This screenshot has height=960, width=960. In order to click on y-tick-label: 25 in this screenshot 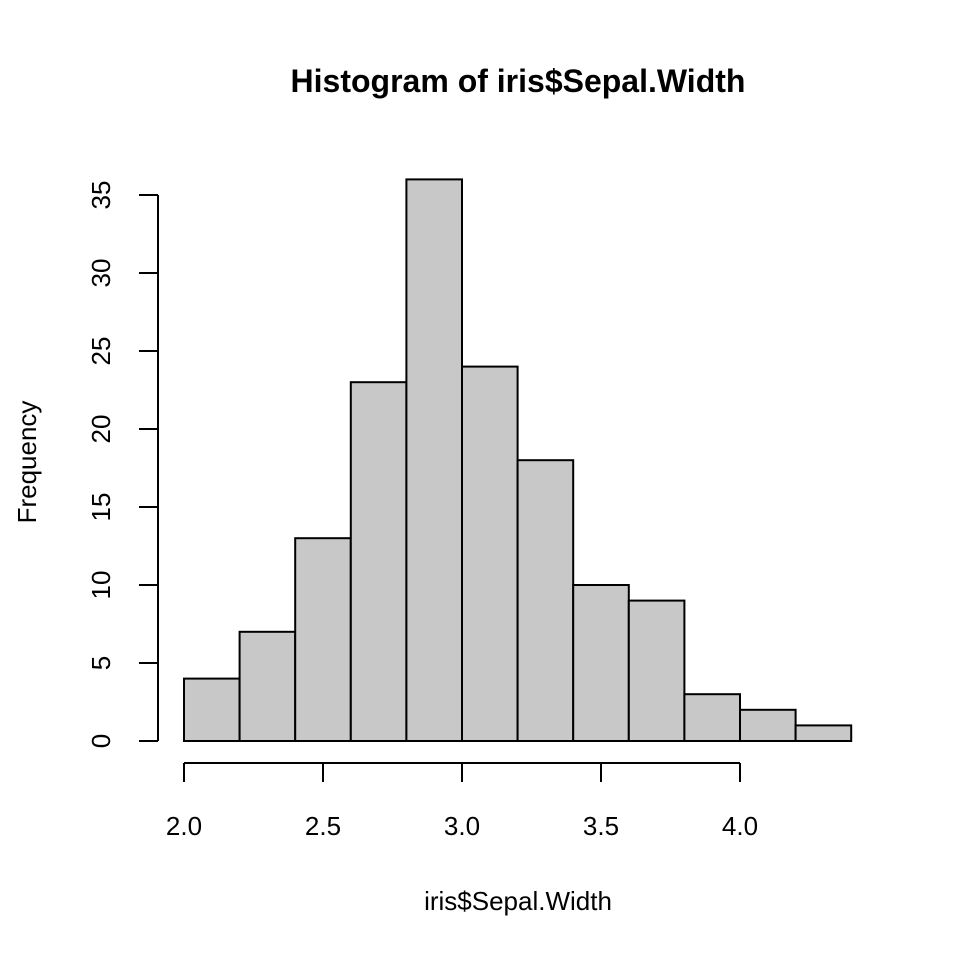, I will do `click(101, 351)`.